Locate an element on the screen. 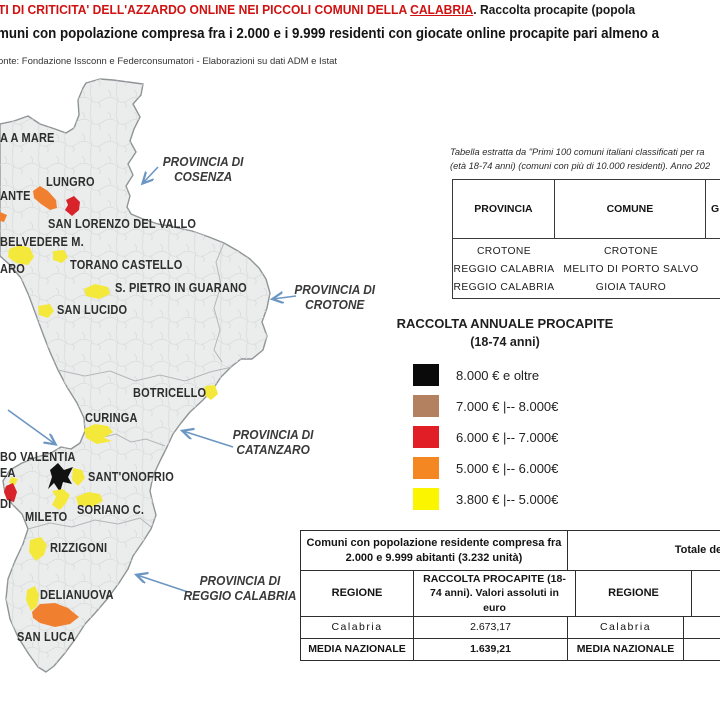  legend-swatch-brown is located at coordinates (426, 406).